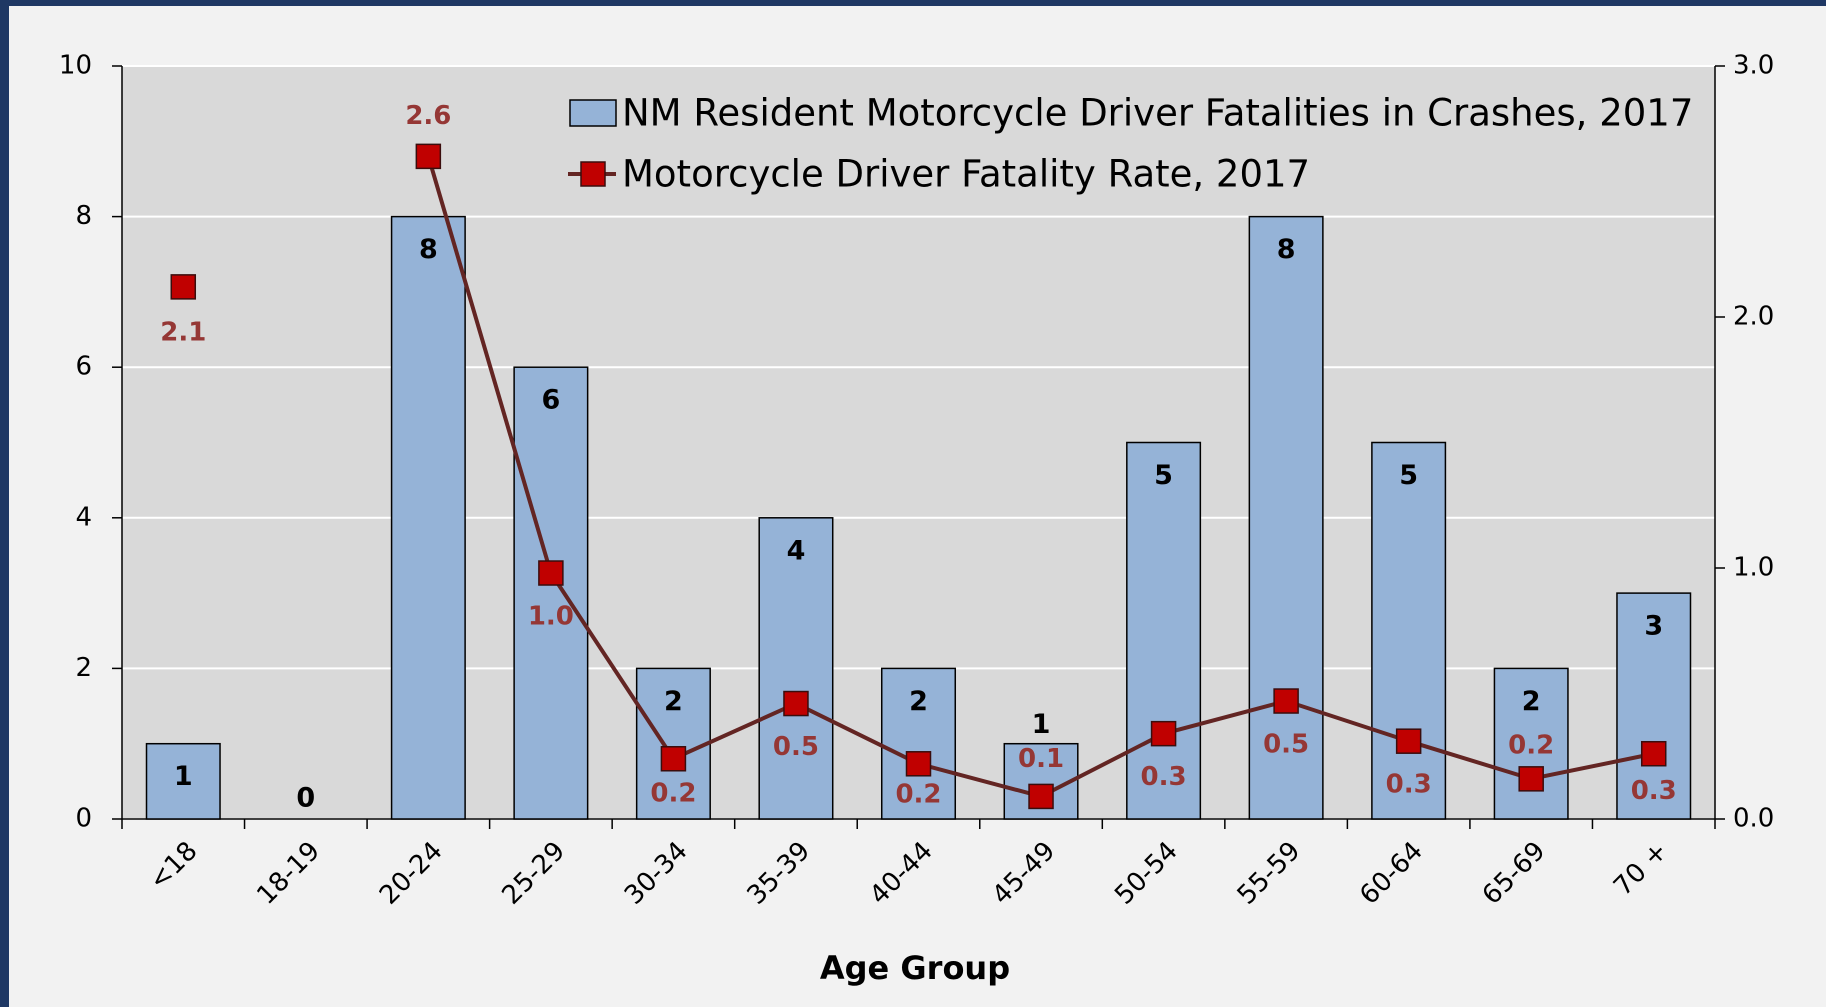 This screenshot has height=1007, width=1826. I want to click on legend-label: Motorcycle Driver Fatality Rate, 2017, so click(966, 174).